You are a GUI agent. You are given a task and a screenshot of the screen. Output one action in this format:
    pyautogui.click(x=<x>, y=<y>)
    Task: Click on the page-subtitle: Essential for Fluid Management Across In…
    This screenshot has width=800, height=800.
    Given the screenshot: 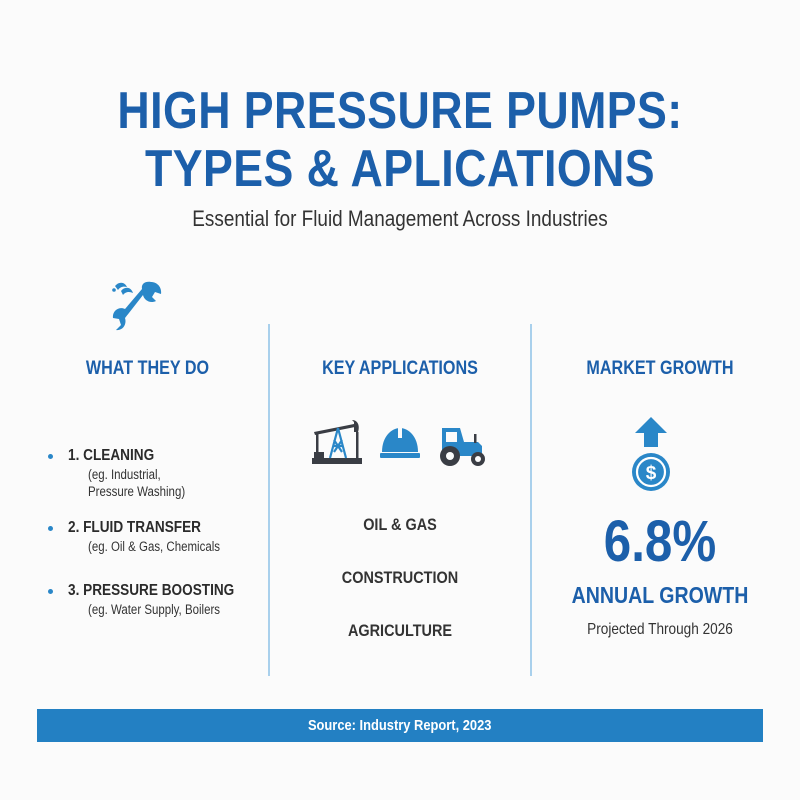 What is the action you would take?
    pyautogui.click(x=400, y=218)
    